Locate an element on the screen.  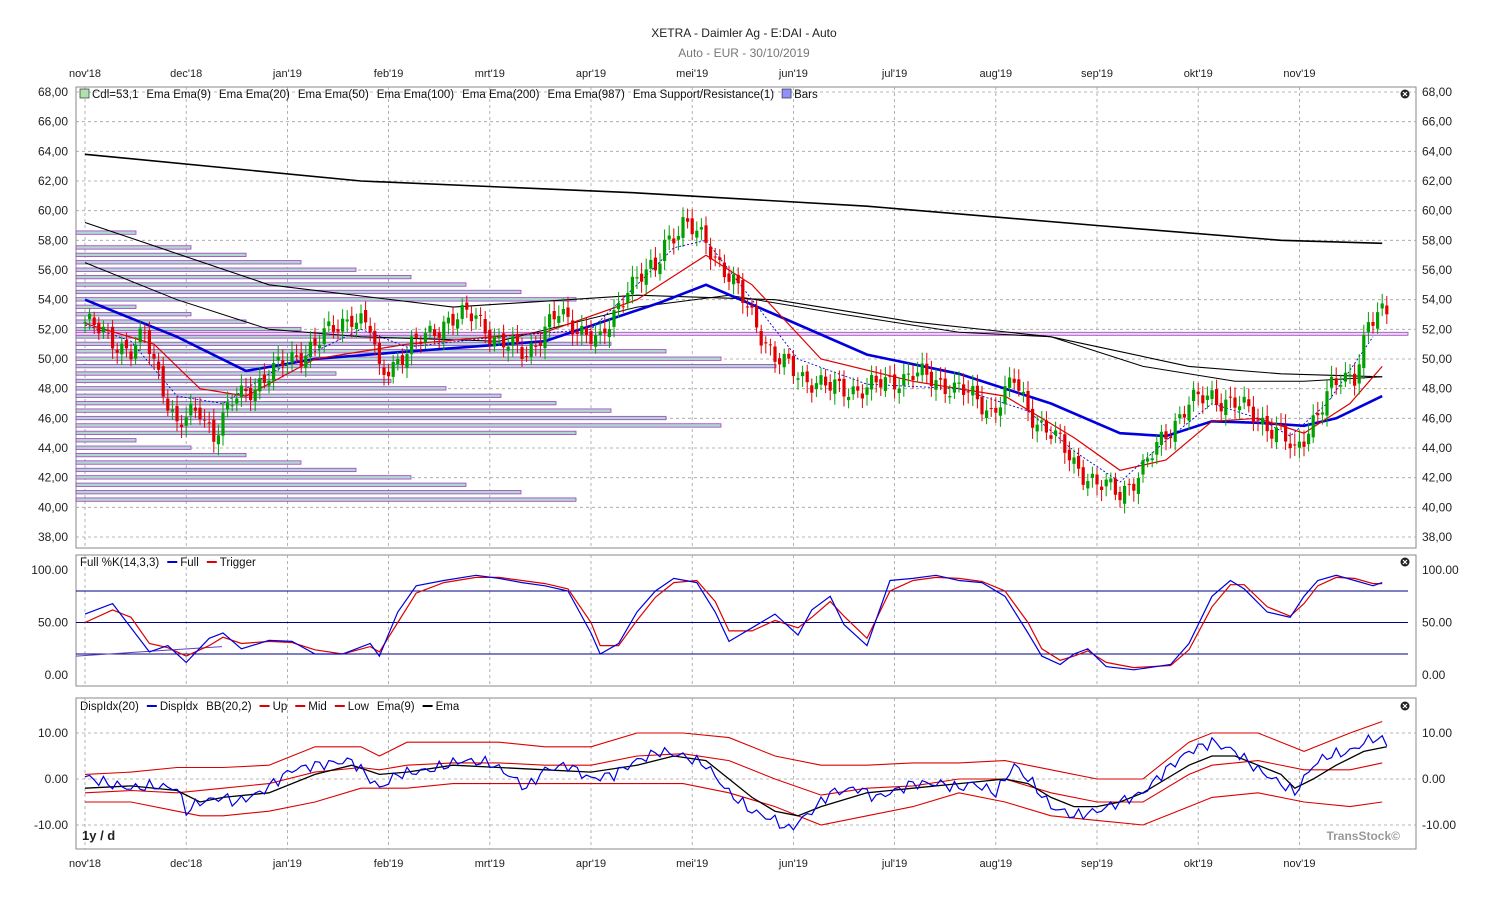
legend-label: Bars is located at coordinates (806, 95).